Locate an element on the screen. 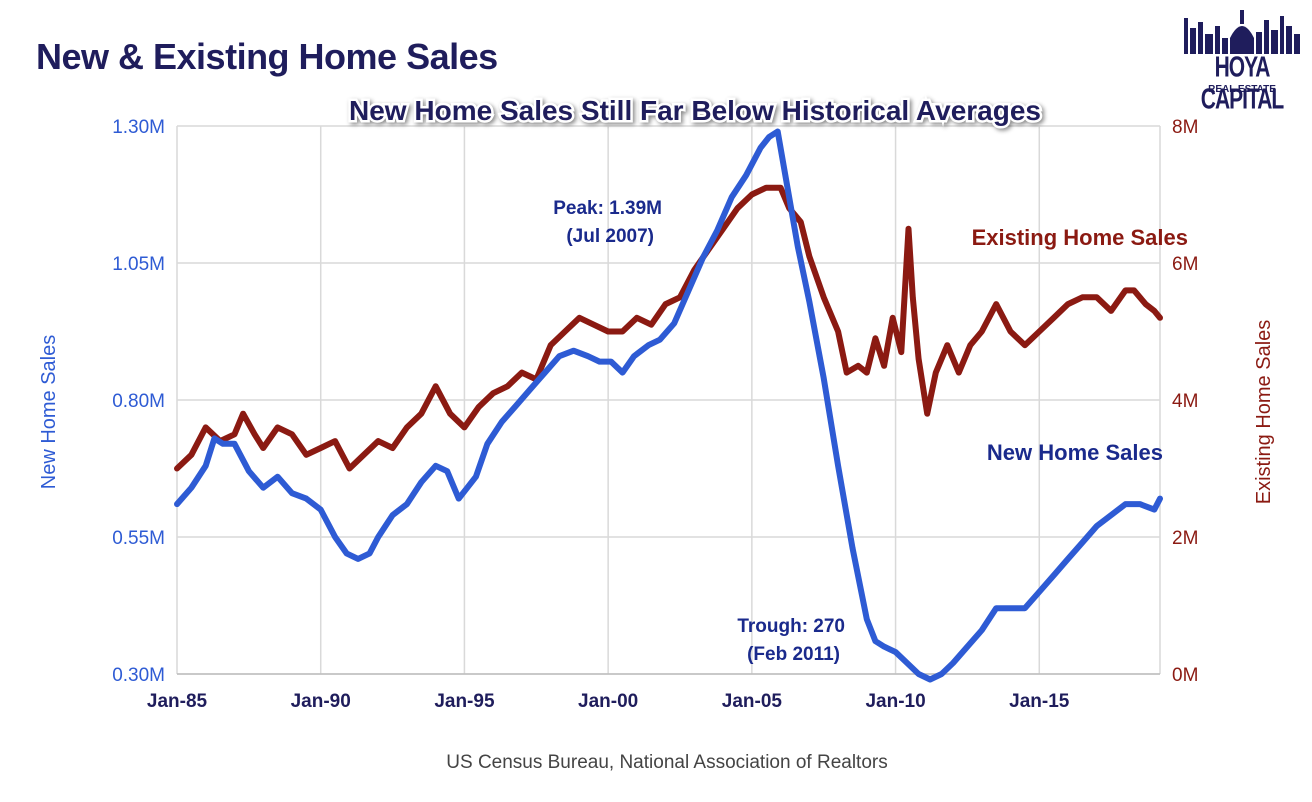 This screenshot has height=802, width=1312. logo: HOYA CAPITAL REAL ESTATE is located at coordinates (1242, 59).